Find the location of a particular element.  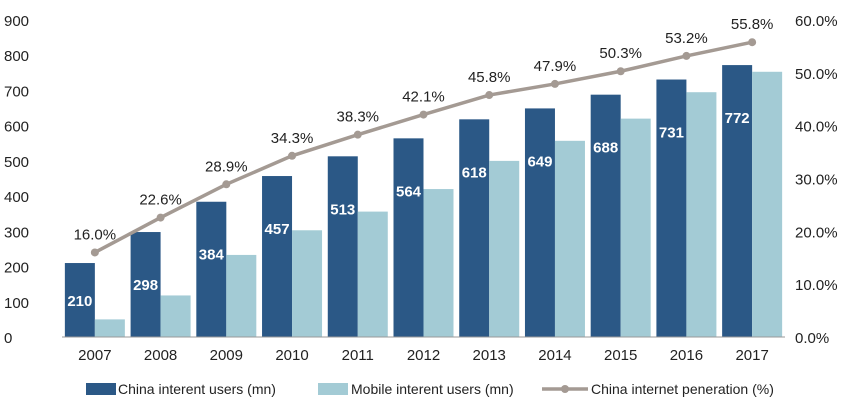

bar-mobile-2009 is located at coordinates (241, 295).